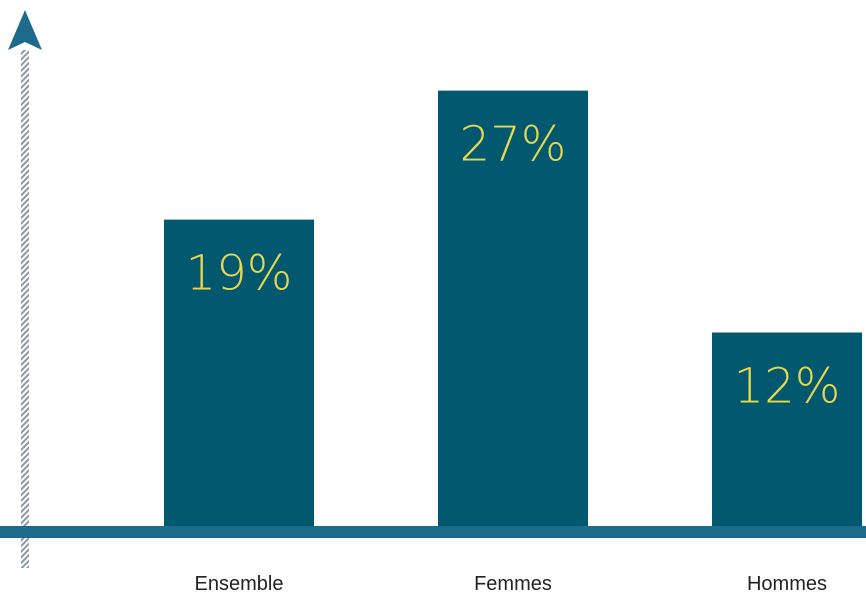  I want to click on value-label-femmes: 27%, so click(513, 145).